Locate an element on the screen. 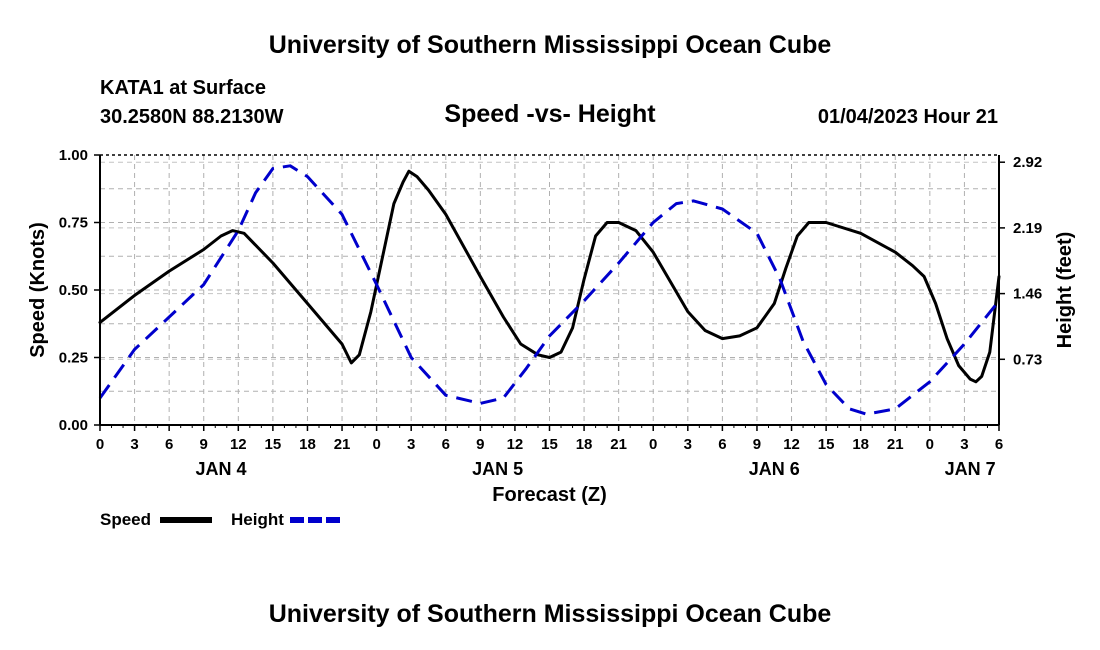 This screenshot has width=1100, height=650. y2-tick-label: 1.46 is located at coordinates (1027, 294).